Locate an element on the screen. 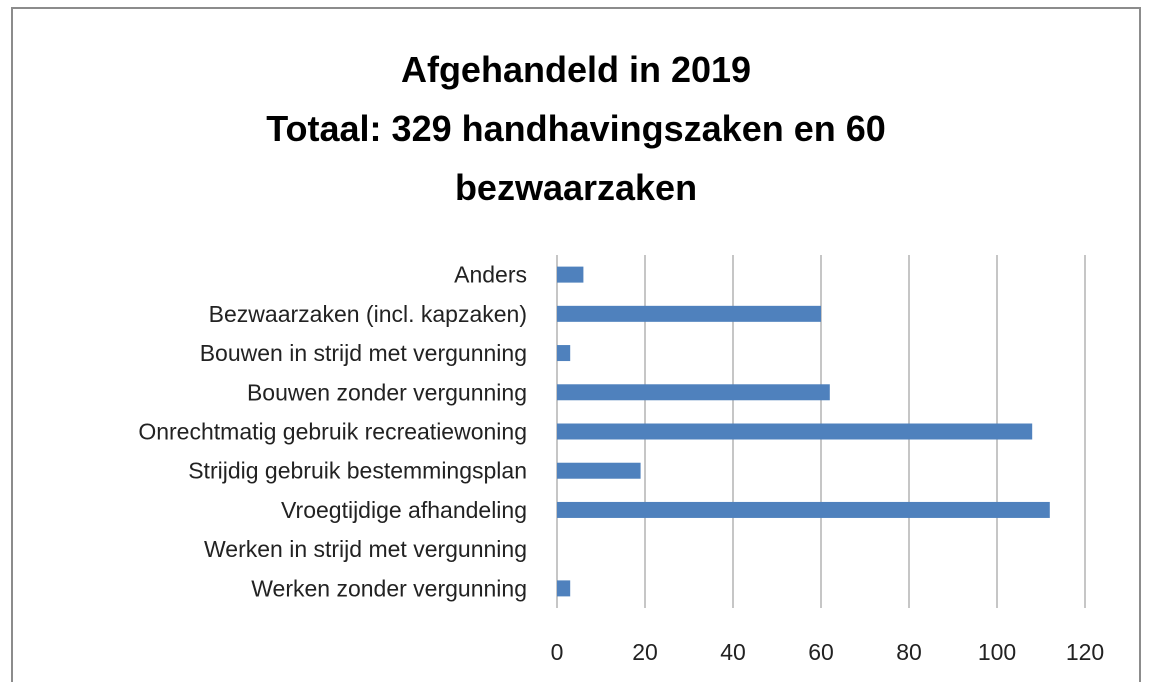 This screenshot has width=1149, height=682. x-tick-label: 40 is located at coordinates (733, 652).